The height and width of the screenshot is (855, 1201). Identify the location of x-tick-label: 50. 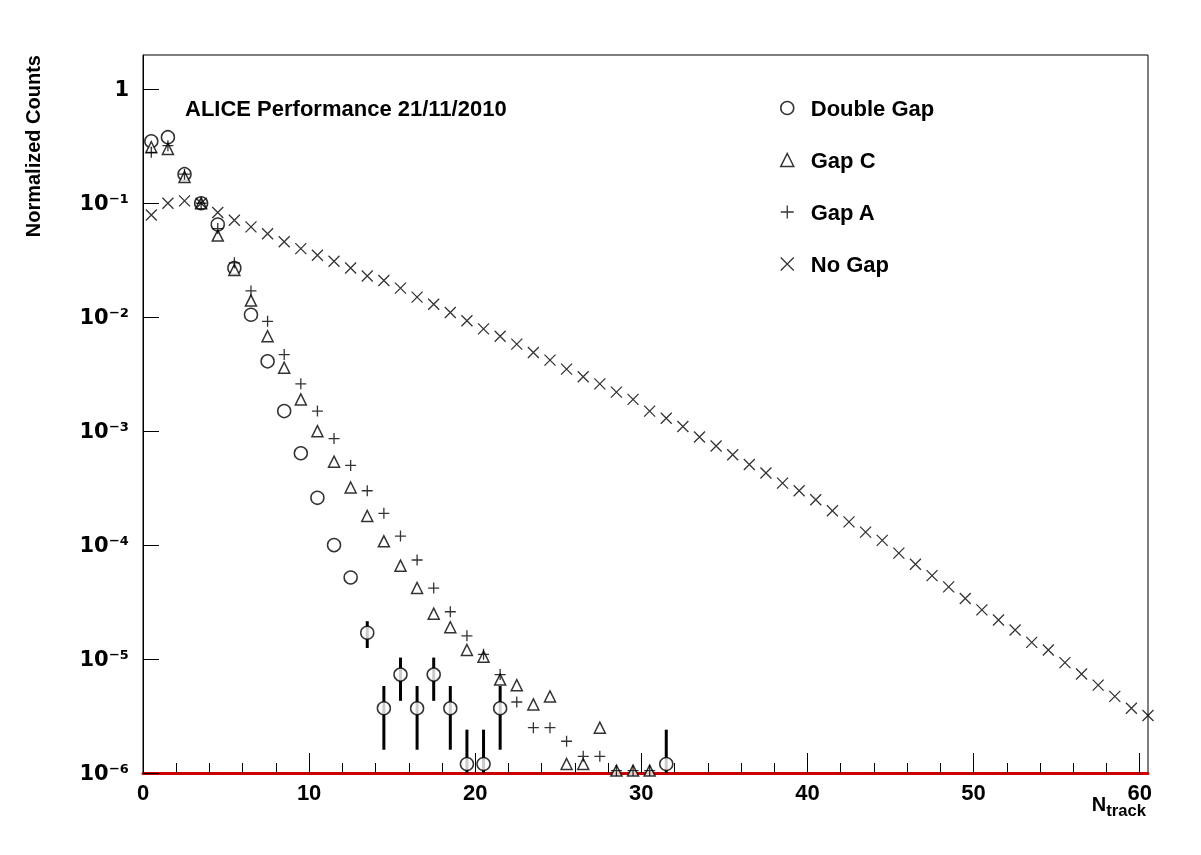
(973, 792).